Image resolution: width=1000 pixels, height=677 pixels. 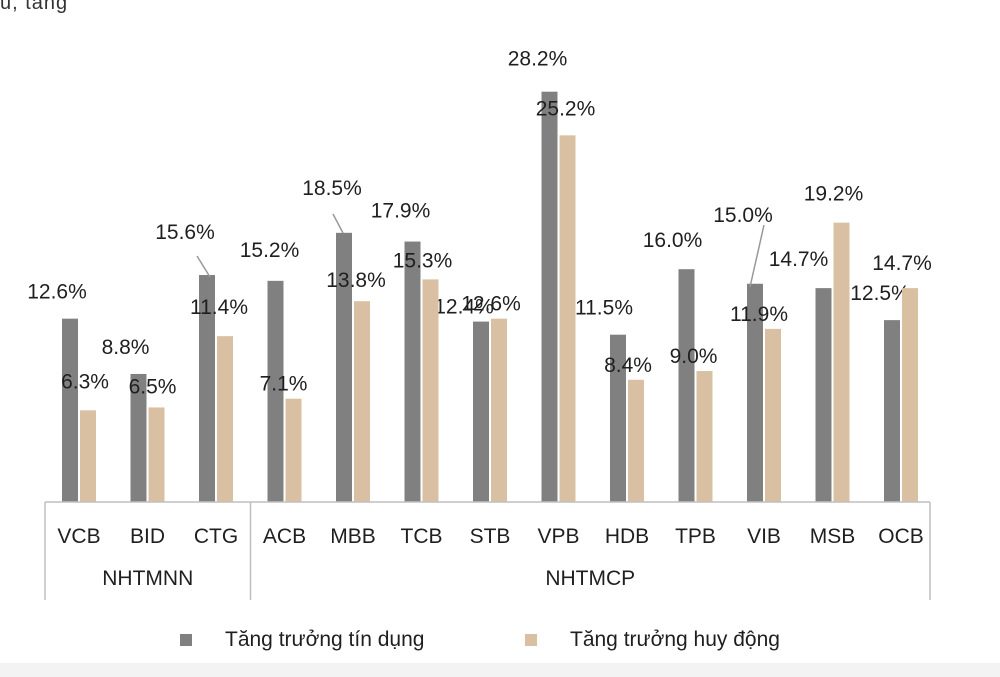 What do you see at coordinates (910, 395) in the screenshot?
I see `bar-ocb-deposit` at bounding box center [910, 395].